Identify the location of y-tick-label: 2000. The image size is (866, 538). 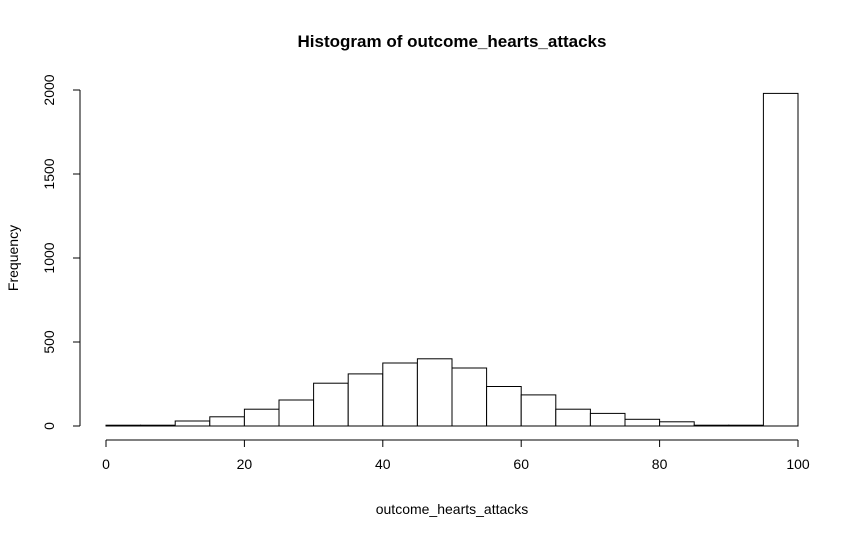
(49, 89).